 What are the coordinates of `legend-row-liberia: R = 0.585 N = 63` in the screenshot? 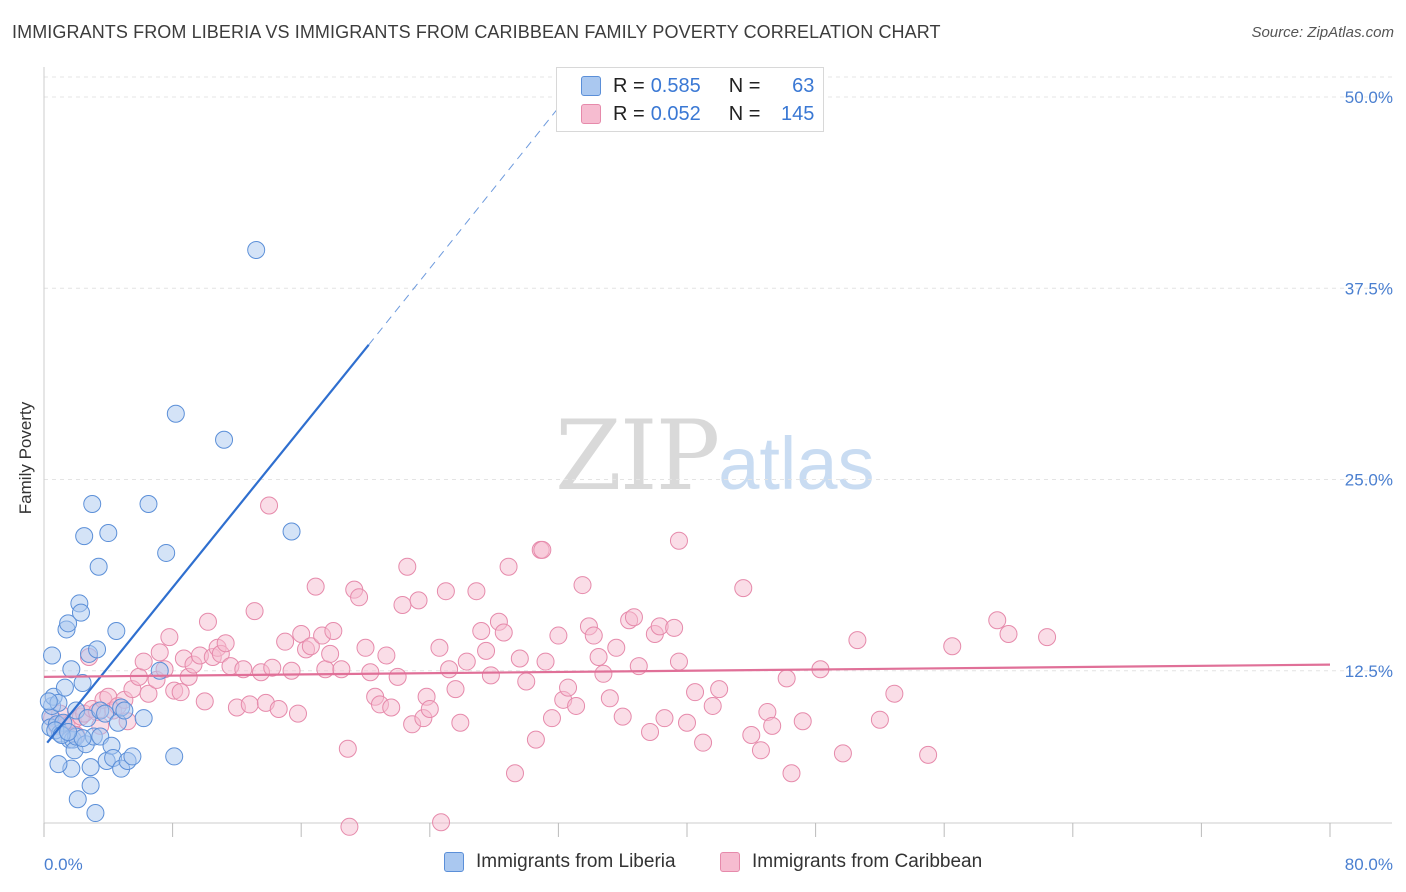 It's located at (697, 86).